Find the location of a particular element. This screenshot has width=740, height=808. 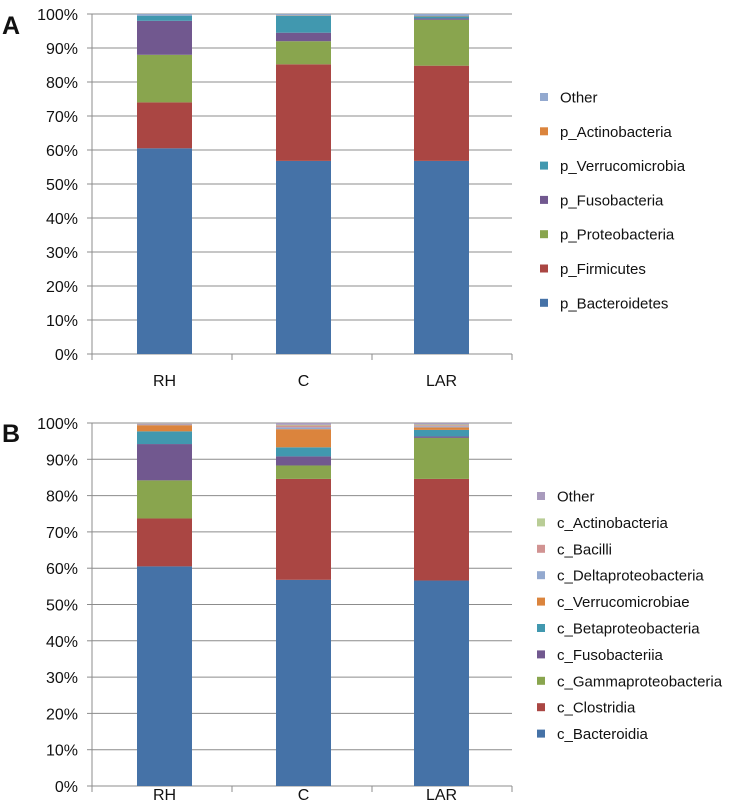

bar-segment-c-bacilli-c is located at coordinates (303, 426).